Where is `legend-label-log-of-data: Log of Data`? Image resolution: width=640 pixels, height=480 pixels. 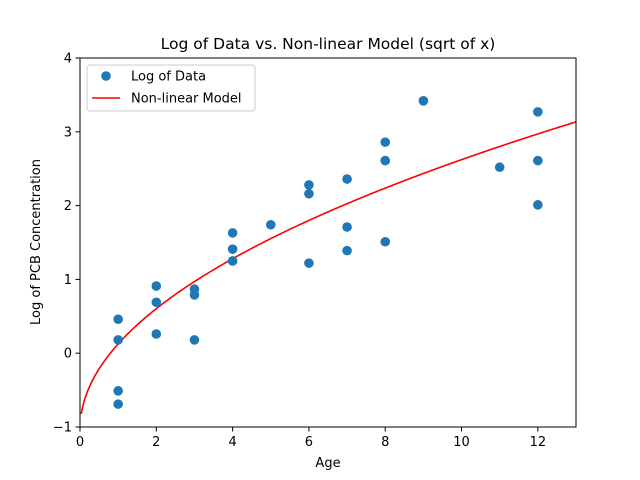 legend-label-log-of-data: Log of Data is located at coordinates (168, 77).